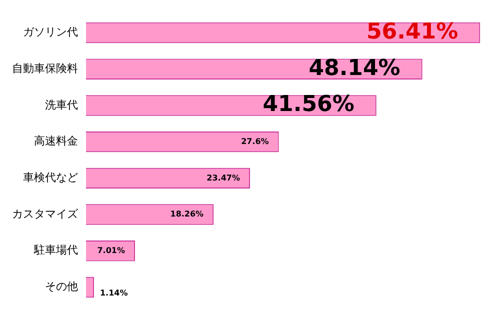  Describe the element at coordinates (114, 293) in the screenshot. I see `data-label: 1.14%` at that location.